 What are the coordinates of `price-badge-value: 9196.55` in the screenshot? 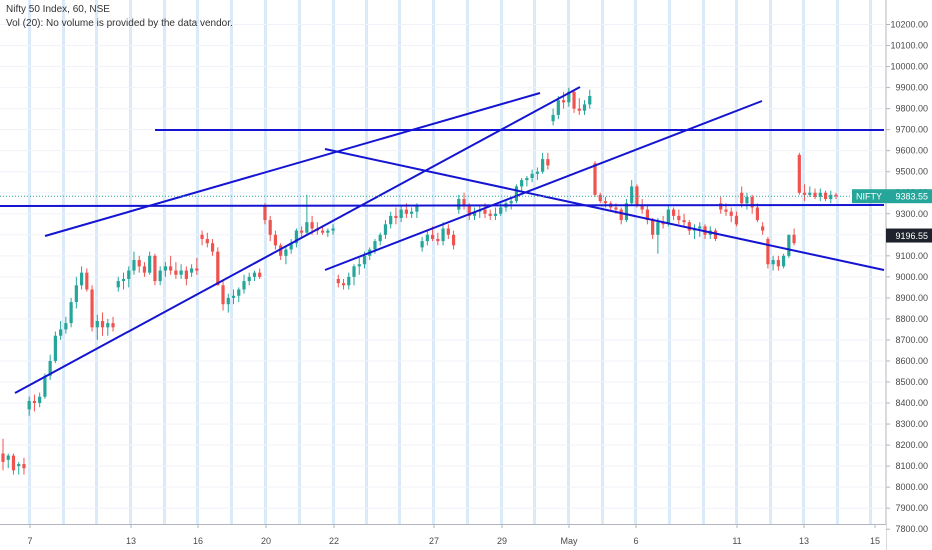 It's located at (911, 236).